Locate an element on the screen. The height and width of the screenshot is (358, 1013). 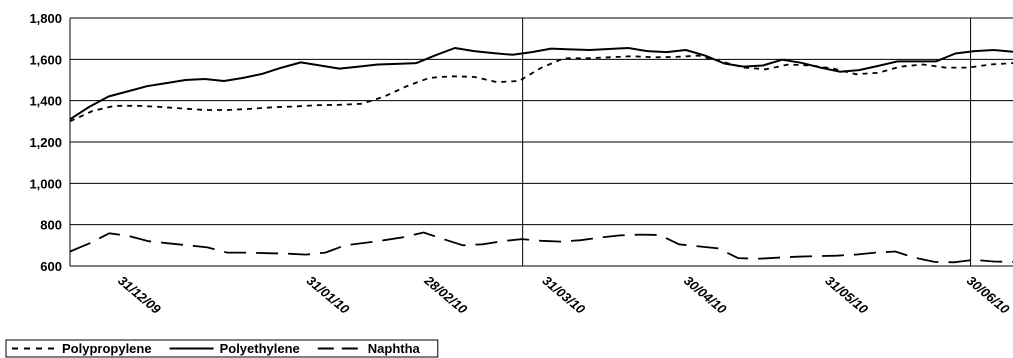
legend-label-naphtha: Naphtha is located at coordinates (394, 348).